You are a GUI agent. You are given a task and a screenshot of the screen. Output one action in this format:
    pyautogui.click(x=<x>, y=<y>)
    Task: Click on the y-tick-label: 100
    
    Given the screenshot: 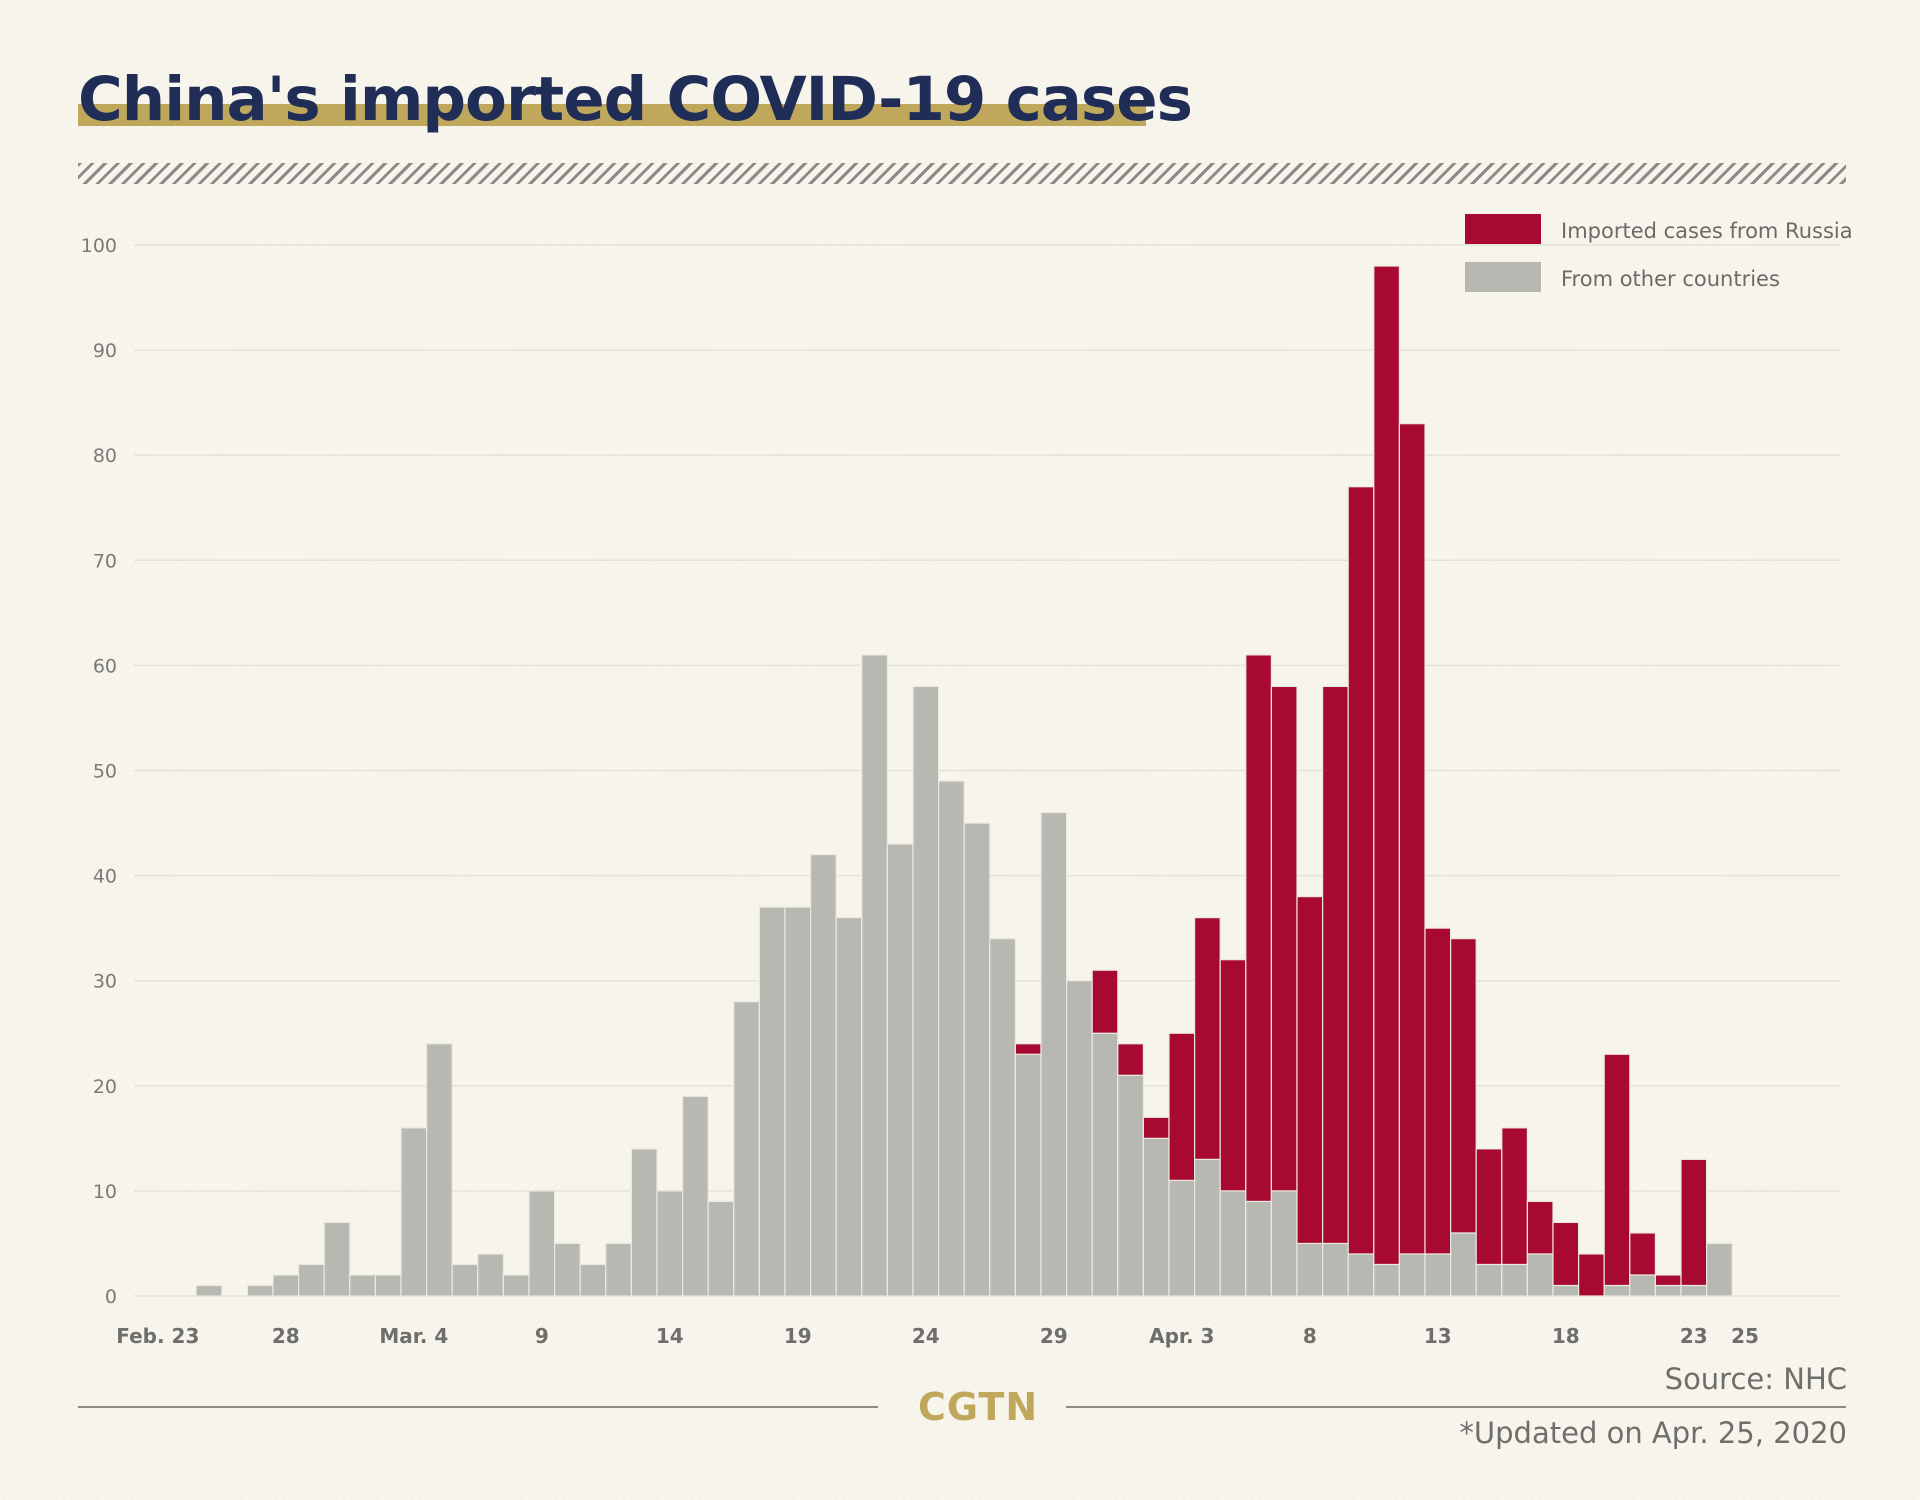 What is the action you would take?
    pyautogui.click(x=99, y=246)
    